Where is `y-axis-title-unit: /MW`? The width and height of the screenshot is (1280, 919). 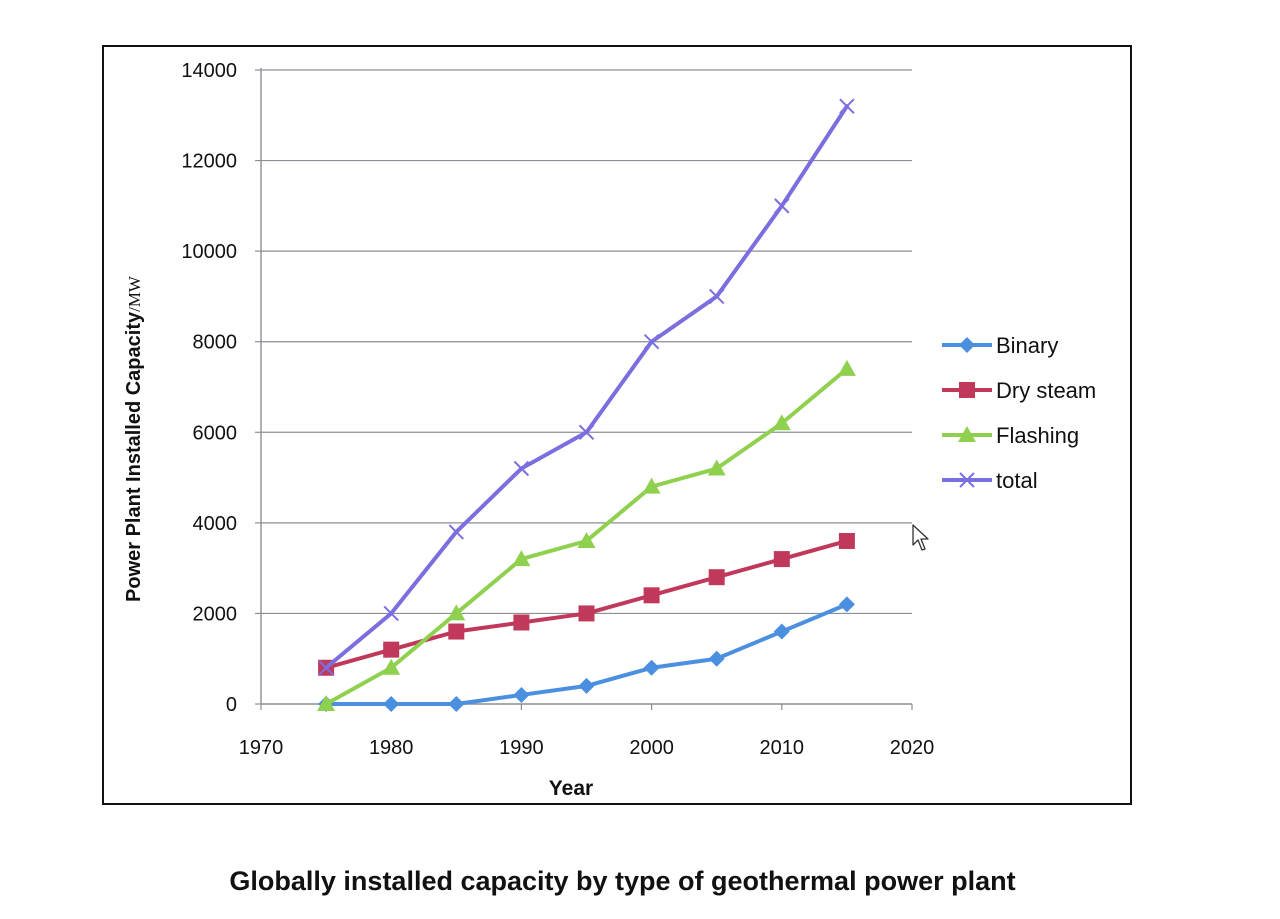 y-axis-title-unit: /MW is located at coordinates (134, 293).